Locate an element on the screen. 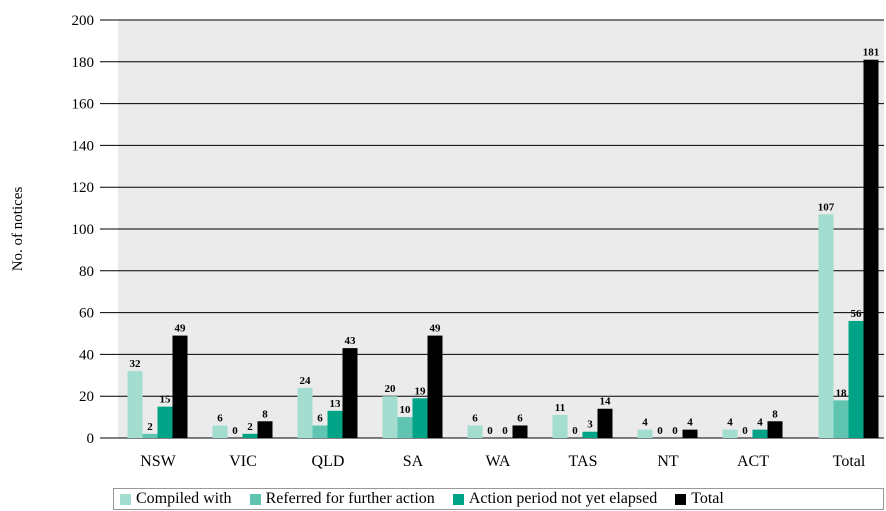  y-tick-label: 80 is located at coordinates (86, 272).